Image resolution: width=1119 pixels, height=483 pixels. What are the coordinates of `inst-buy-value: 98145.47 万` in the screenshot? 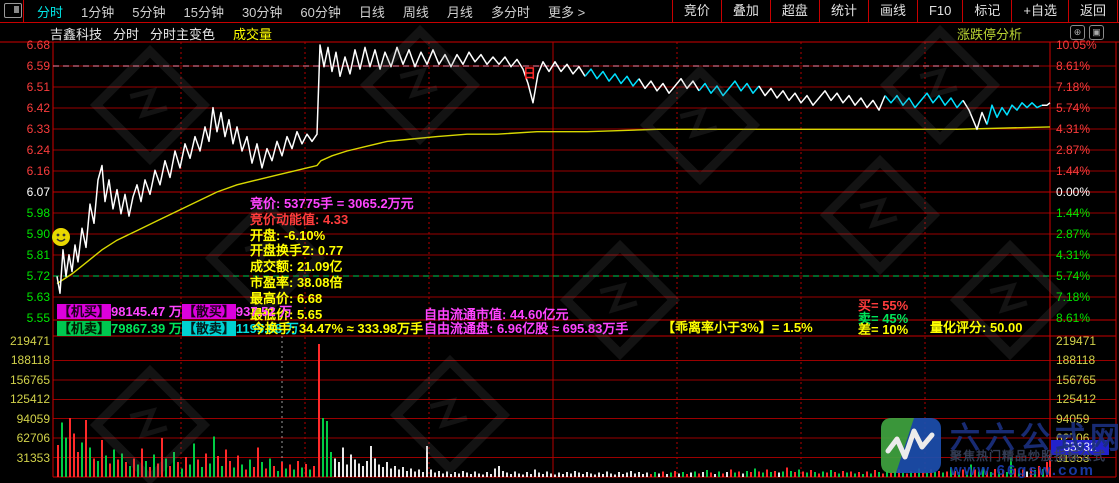 It's located at (146, 311).